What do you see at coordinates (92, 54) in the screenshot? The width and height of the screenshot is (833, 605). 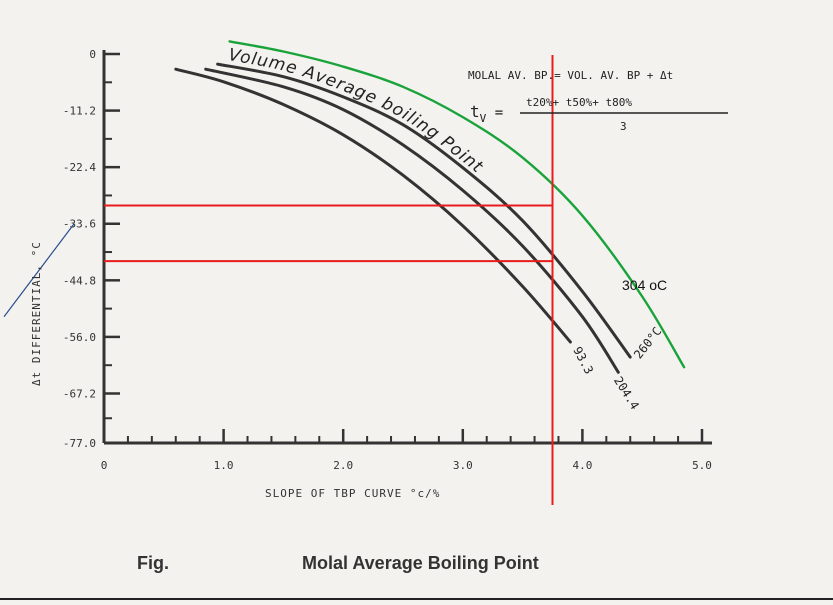 I see `y-tick-label: 0` at bounding box center [92, 54].